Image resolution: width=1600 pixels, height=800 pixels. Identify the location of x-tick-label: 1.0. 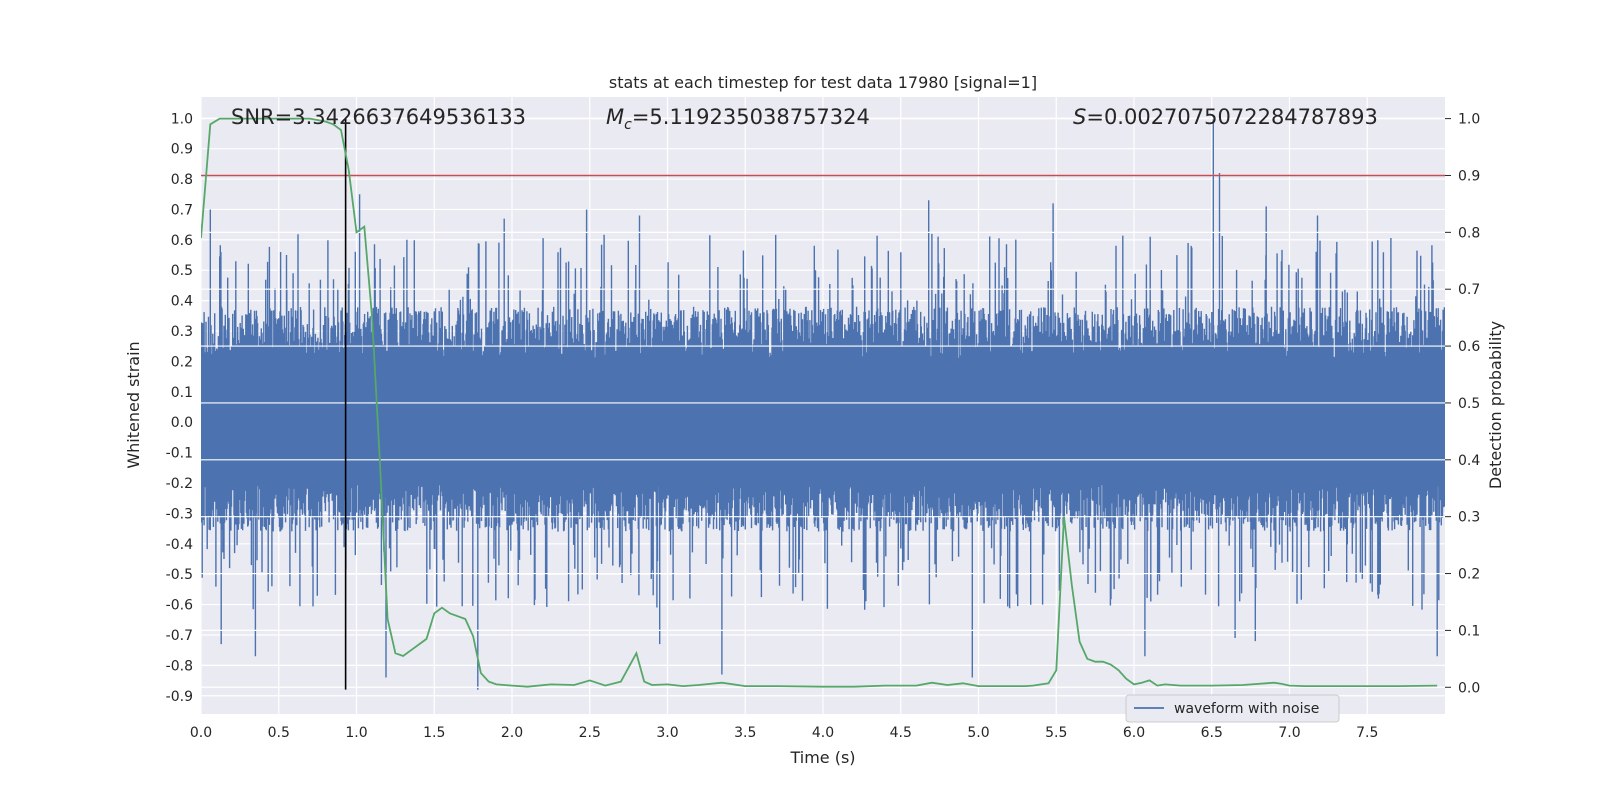
(356, 733).